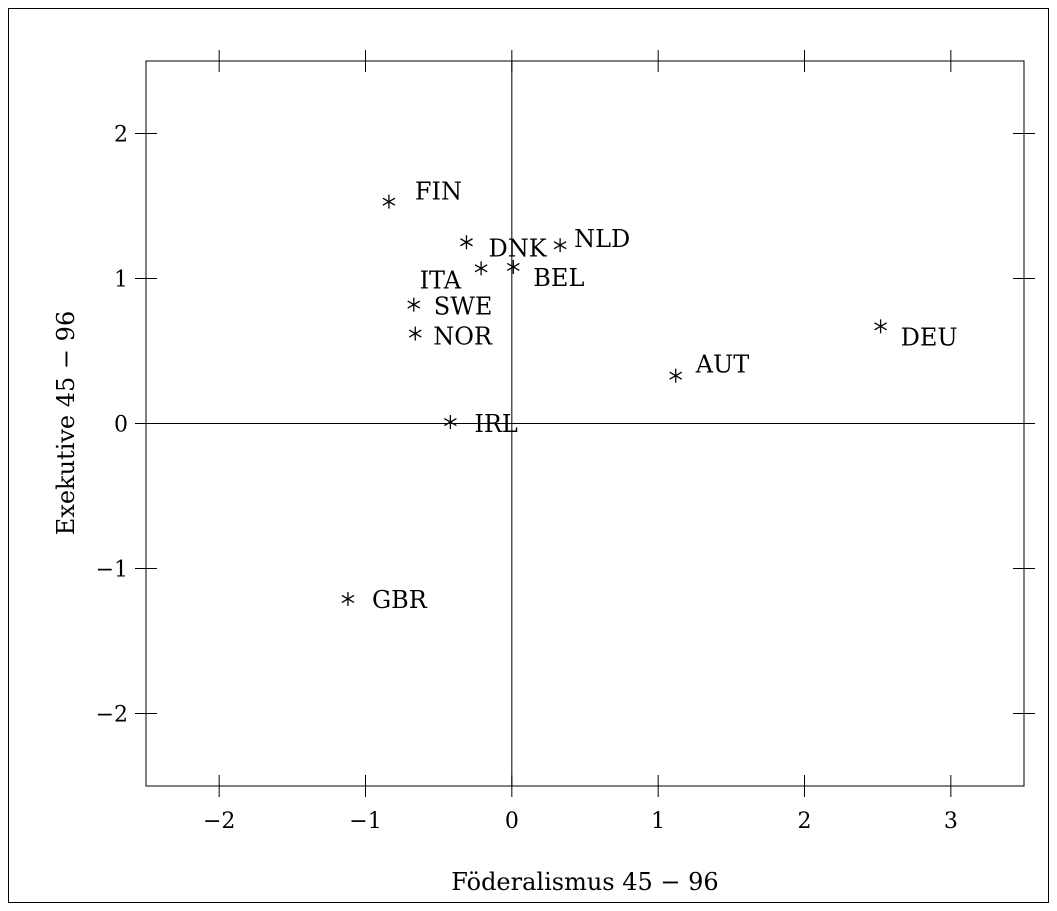 Image resolution: width=1057 pixels, height=911 pixels. Describe the element at coordinates (400, 600) in the screenshot. I see `point-label-gbr: GBR` at that location.